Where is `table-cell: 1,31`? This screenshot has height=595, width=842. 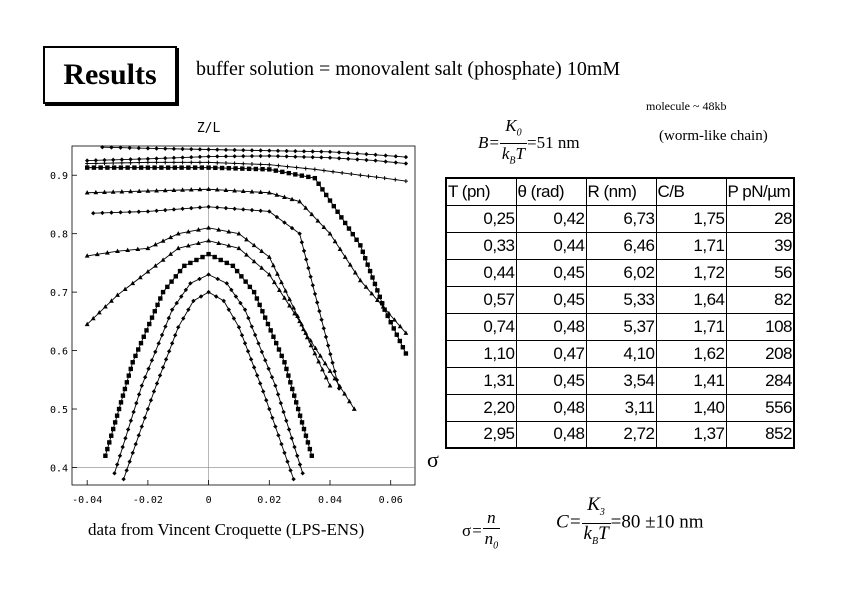 table-cell: 1,31 is located at coordinates (481, 380).